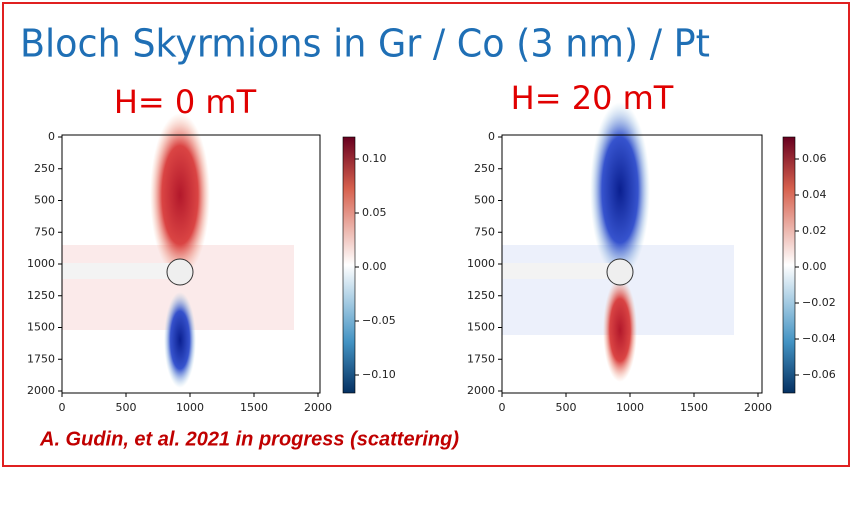 This screenshot has width=858, height=509. What do you see at coordinates (365, 44) in the screenshot?
I see `title: Bloch Skyrmions in Gr / Co (3 nm) / Pt` at bounding box center [365, 44].